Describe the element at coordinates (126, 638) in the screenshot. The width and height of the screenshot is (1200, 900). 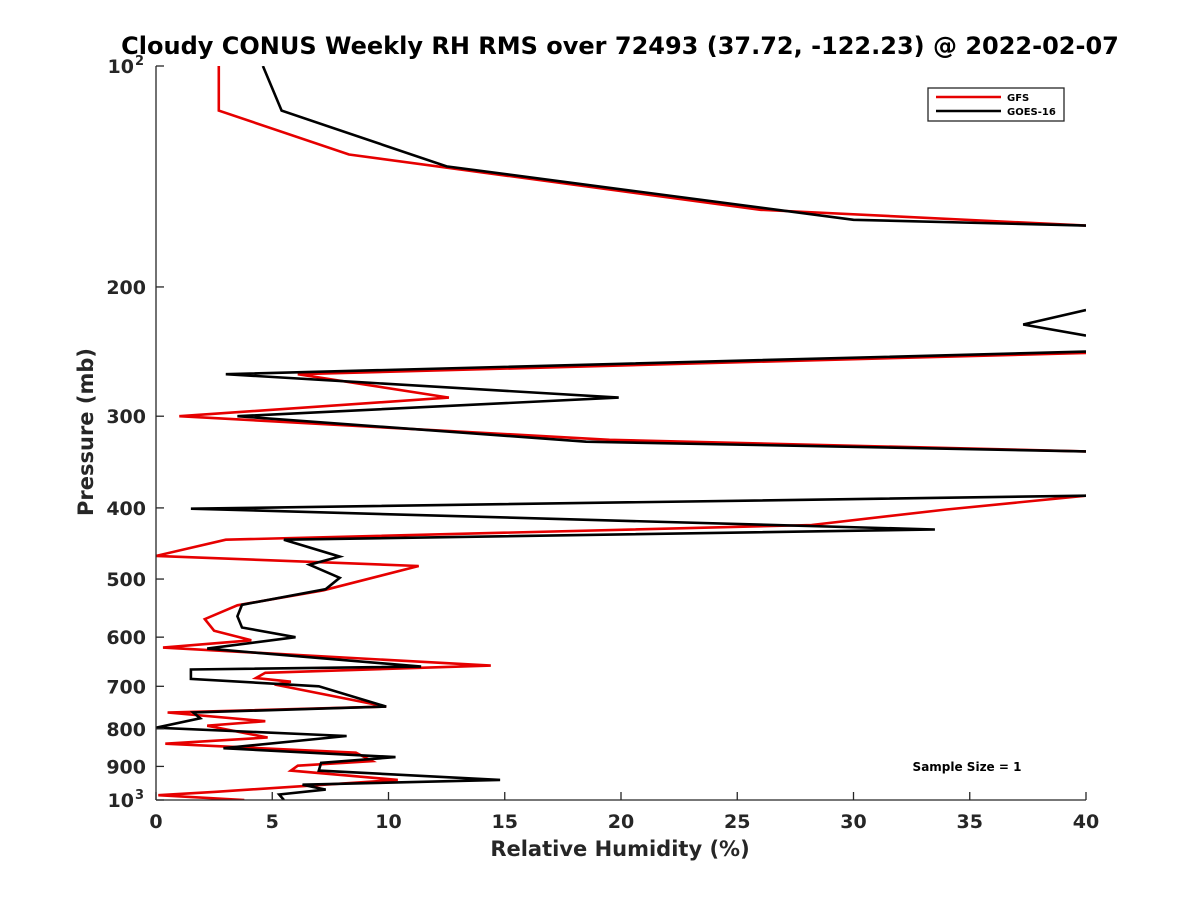
I see `y-tick-label-600: 600` at that location.